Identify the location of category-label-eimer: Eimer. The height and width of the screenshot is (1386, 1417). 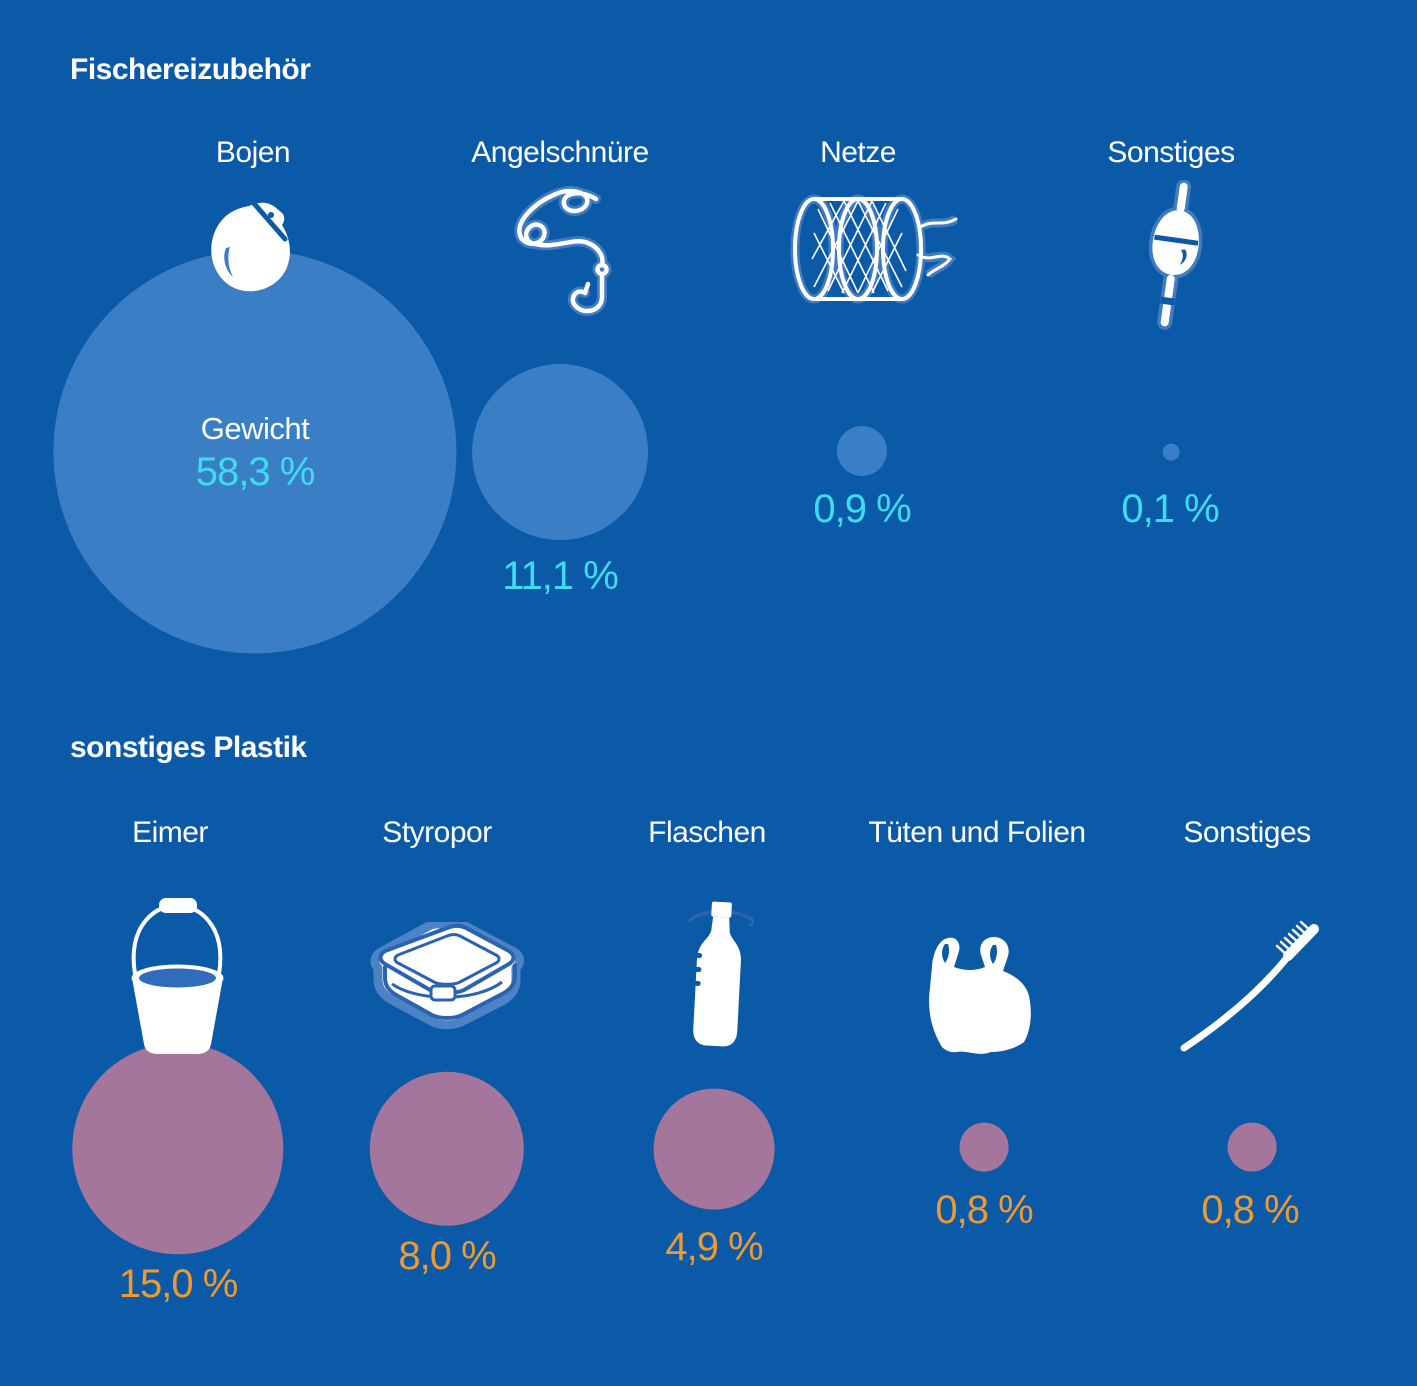
(170, 832).